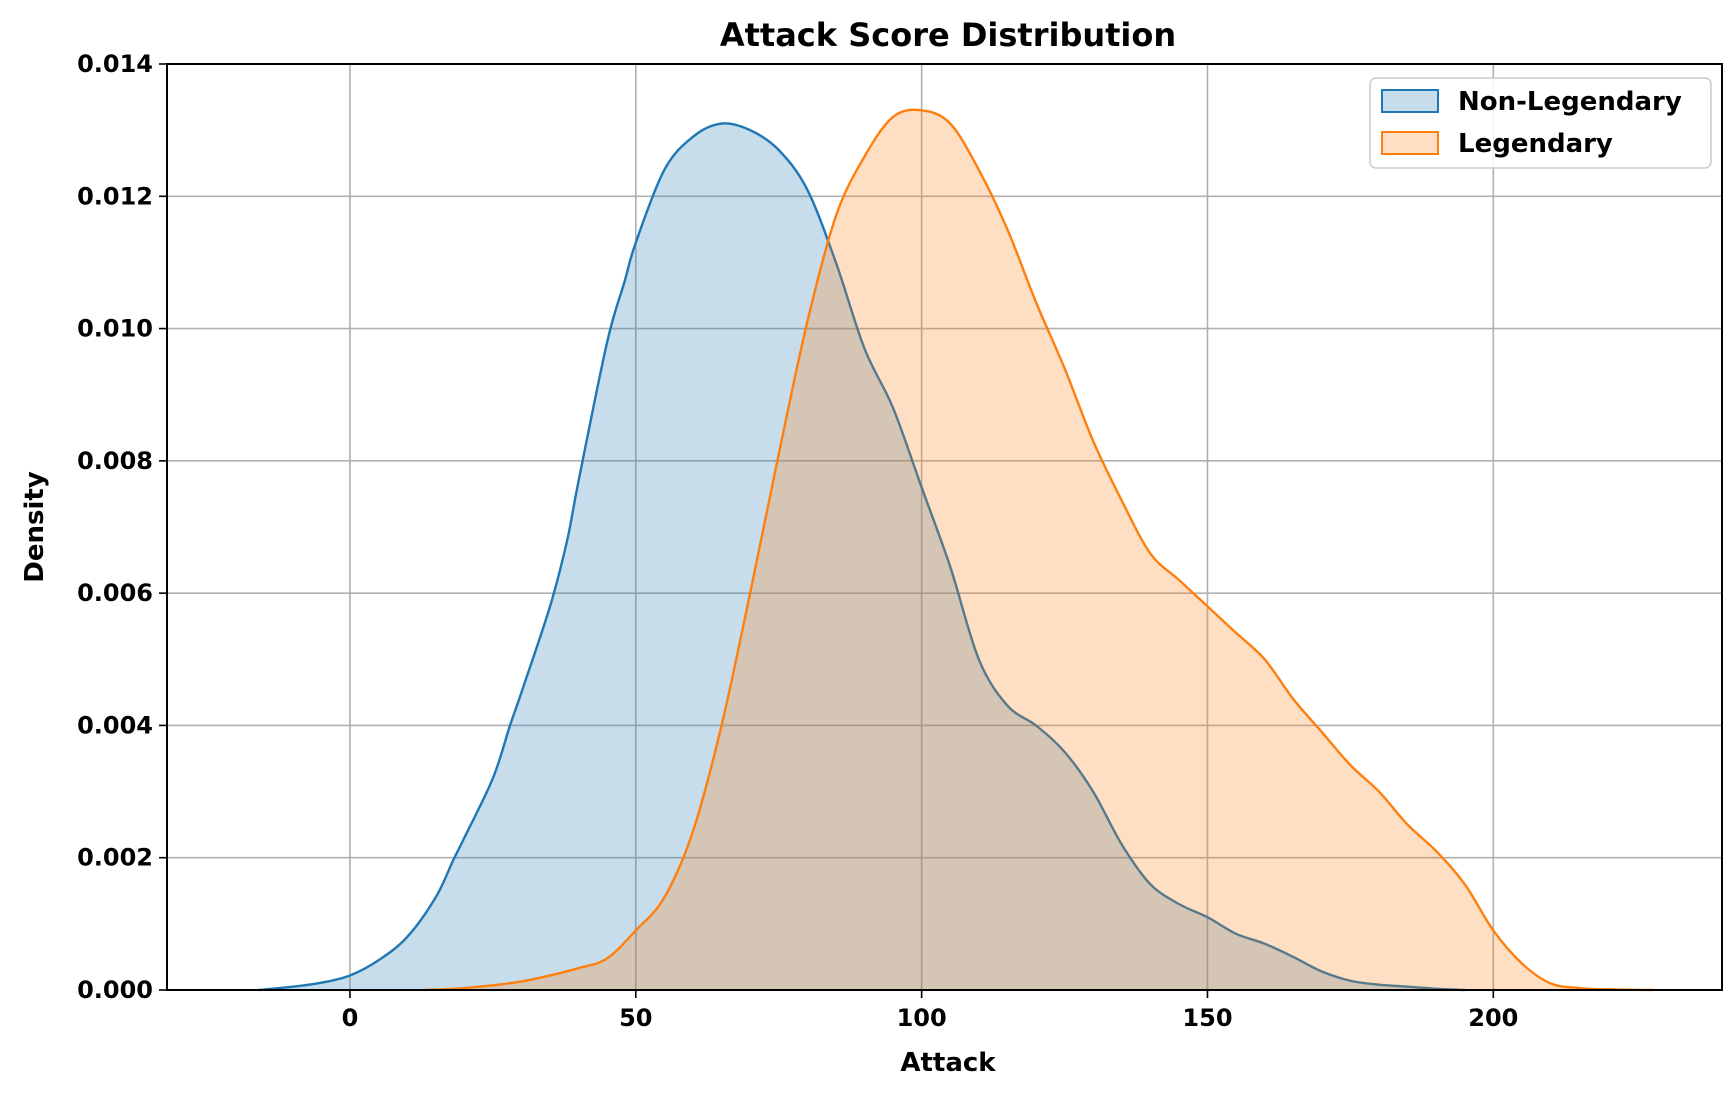 The width and height of the screenshot is (1736, 1093). Describe the element at coordinates (115, 858) in the screenshot. I see `y-tick-label: 0.002` at that location.